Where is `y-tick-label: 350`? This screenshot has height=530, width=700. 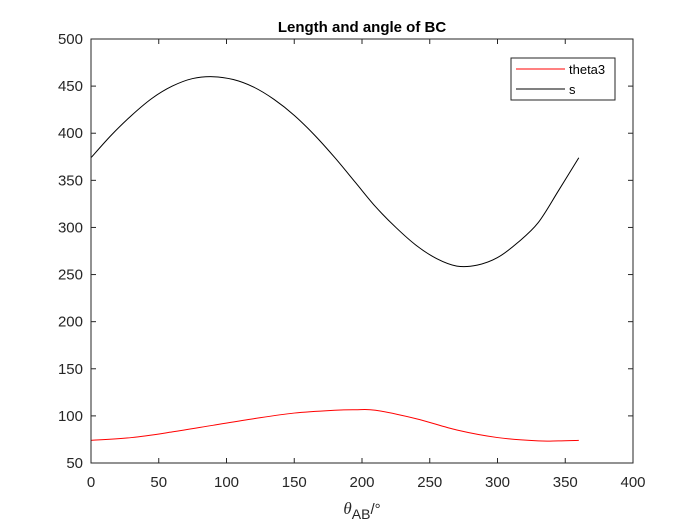 y-tick-label: 350 is located at coordinates (70, 180).